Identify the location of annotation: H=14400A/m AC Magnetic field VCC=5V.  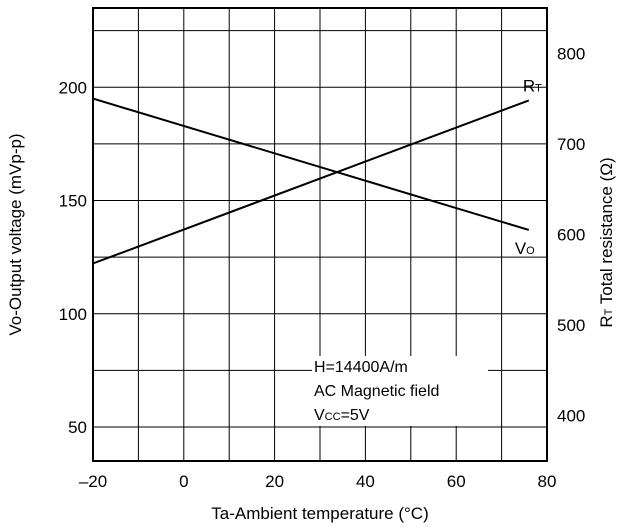
(400, 391).